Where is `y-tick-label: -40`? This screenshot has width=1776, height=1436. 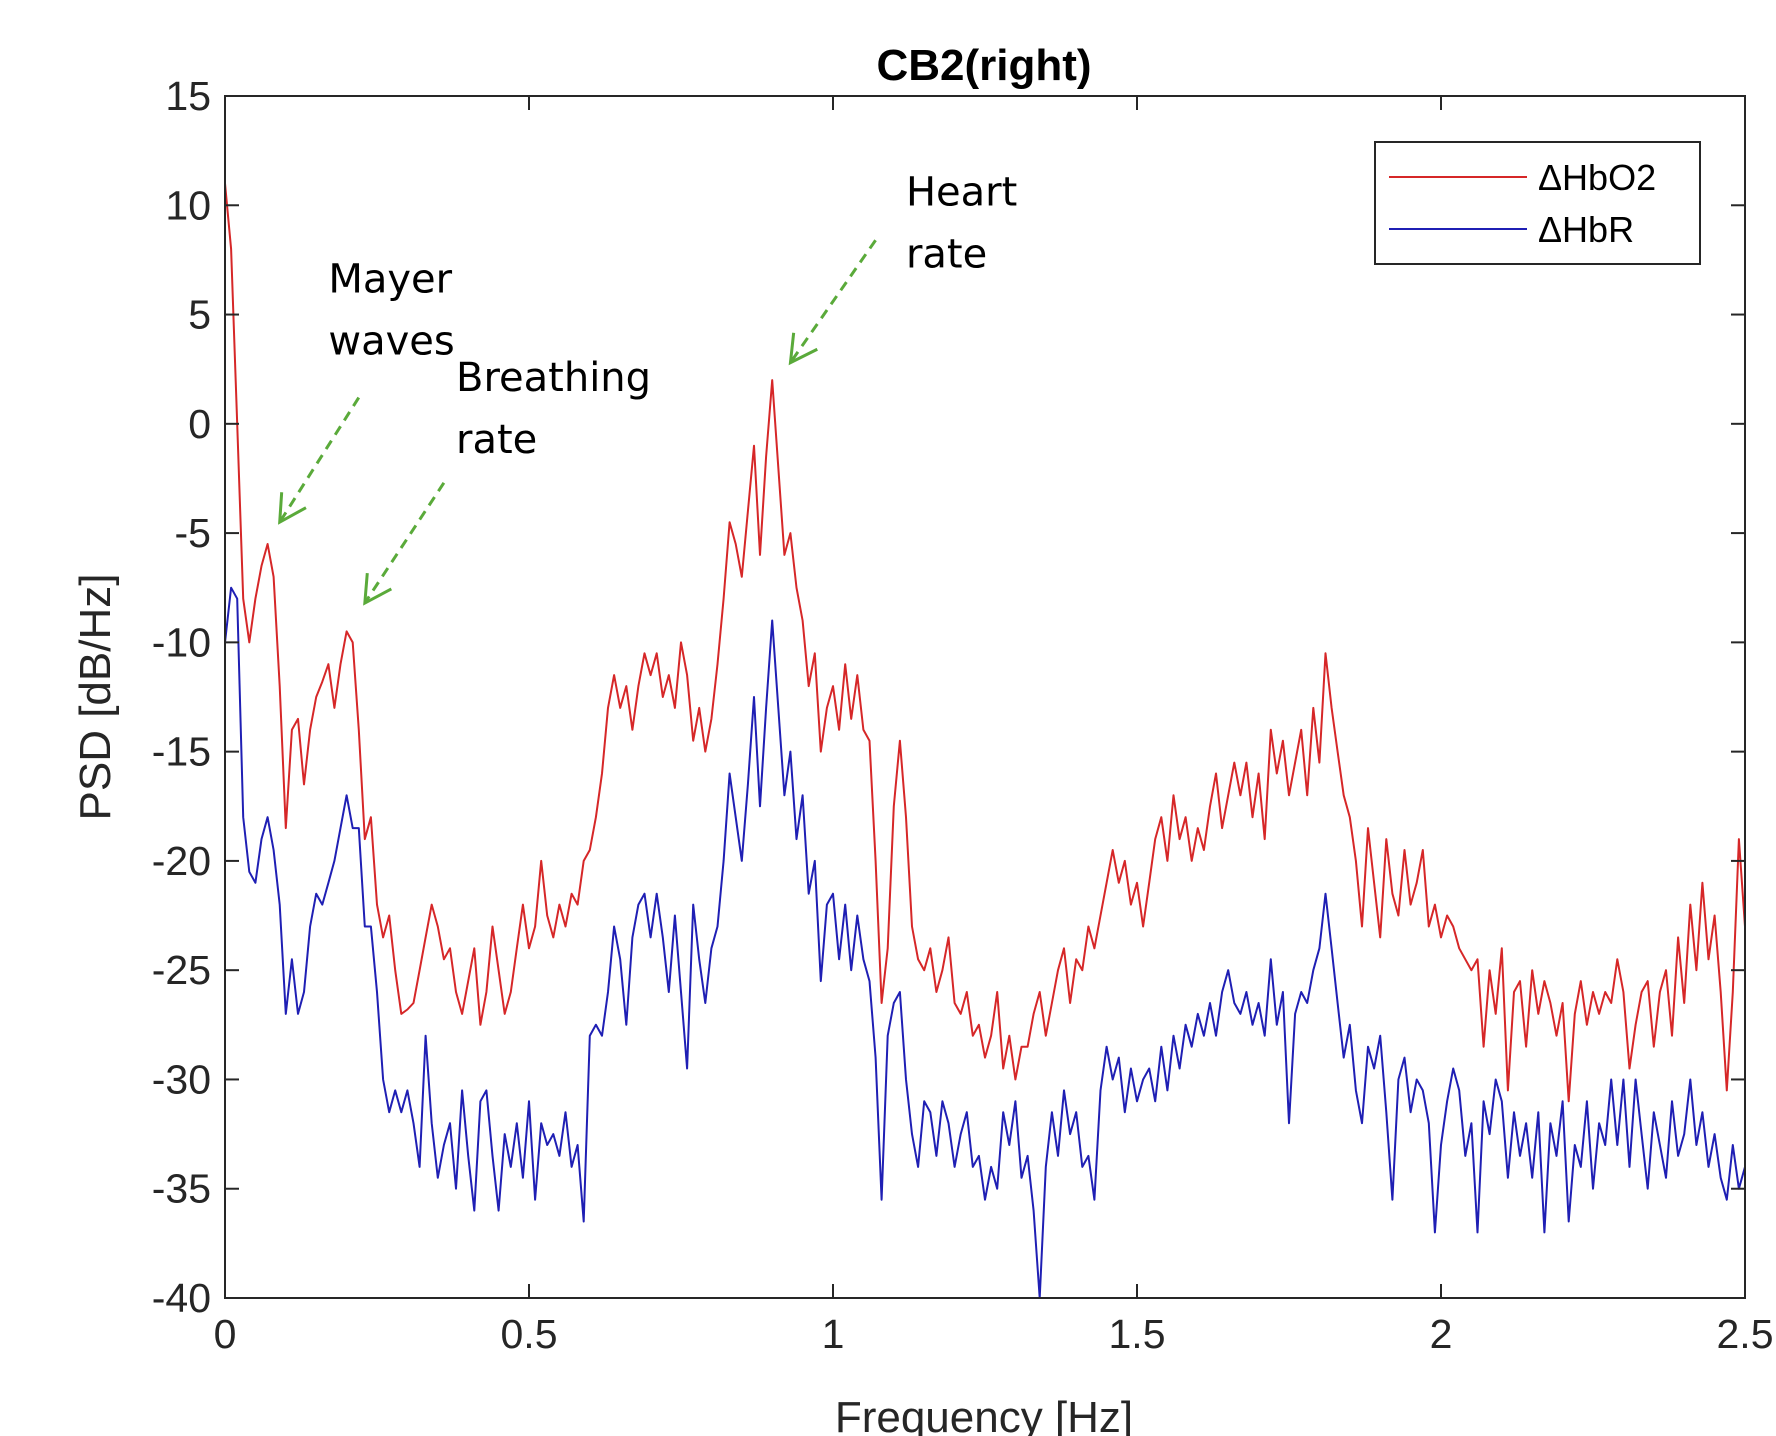 y-tick-label: -40 is located at coordinates (181, 1298).